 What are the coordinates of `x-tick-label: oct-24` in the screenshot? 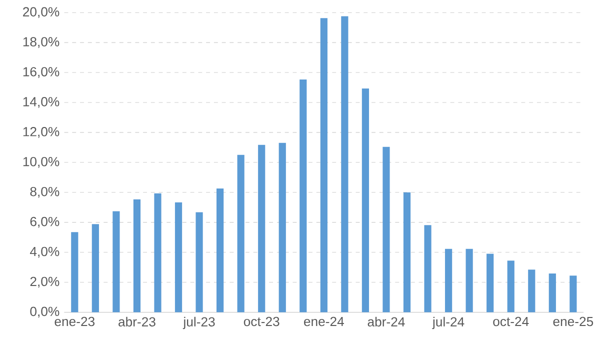 It's located at (511, 321).